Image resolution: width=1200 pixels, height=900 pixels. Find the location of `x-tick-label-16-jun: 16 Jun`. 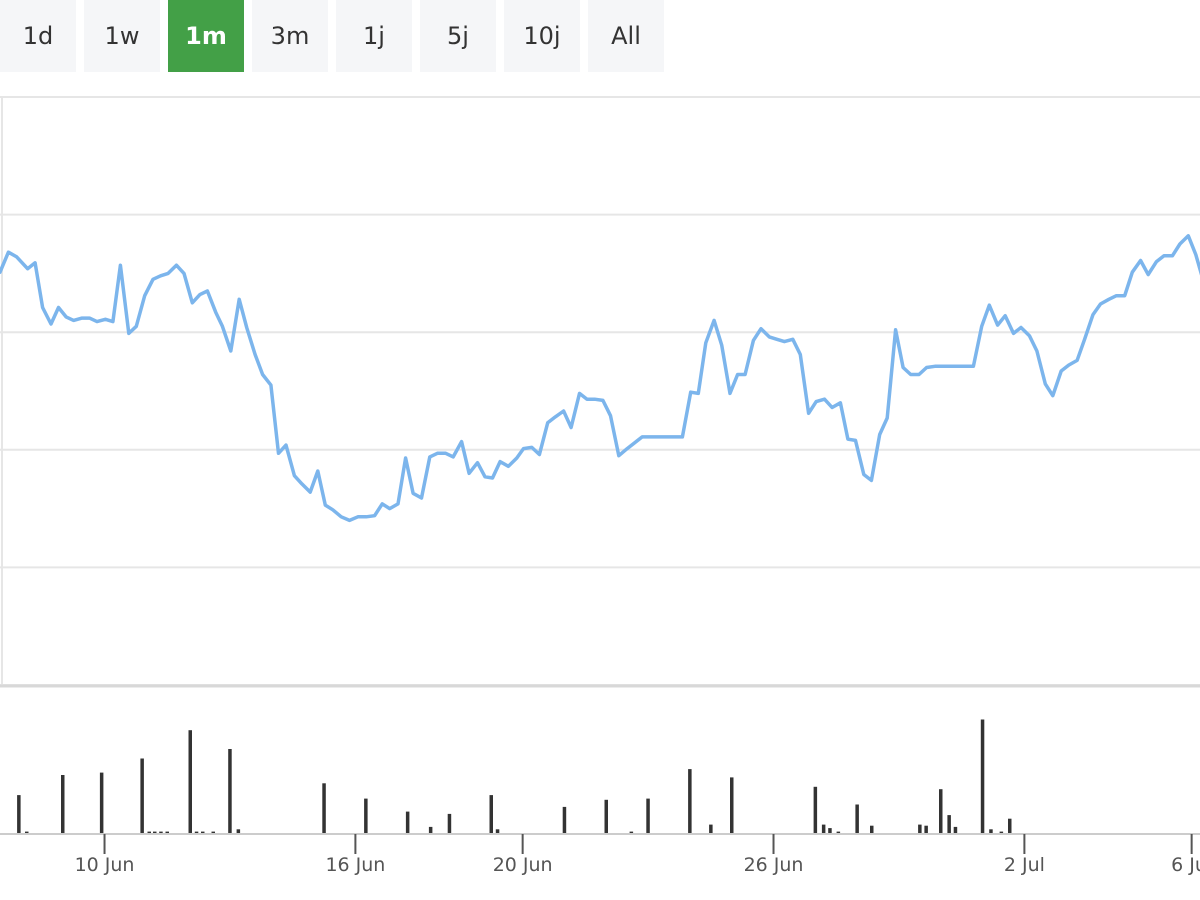

x-tick-label-16-jun: 16 Jun is located at coordinates (355, 865).